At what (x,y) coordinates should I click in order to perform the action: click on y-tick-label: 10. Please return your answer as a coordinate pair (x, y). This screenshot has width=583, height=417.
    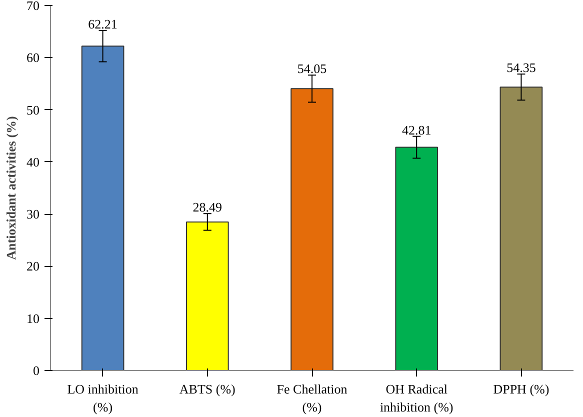
    Looking at the image, I should click on (33, 318).